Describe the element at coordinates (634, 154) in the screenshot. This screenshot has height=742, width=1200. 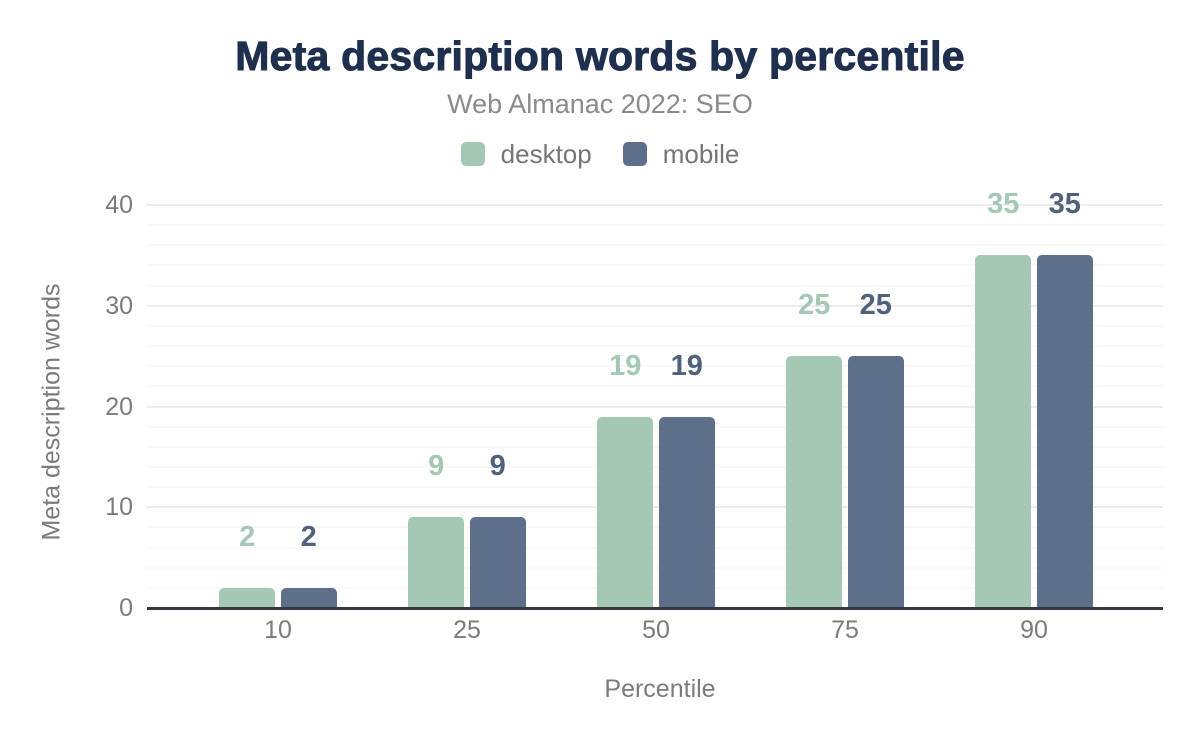
I see `legend-swatch-mobile` at that location.